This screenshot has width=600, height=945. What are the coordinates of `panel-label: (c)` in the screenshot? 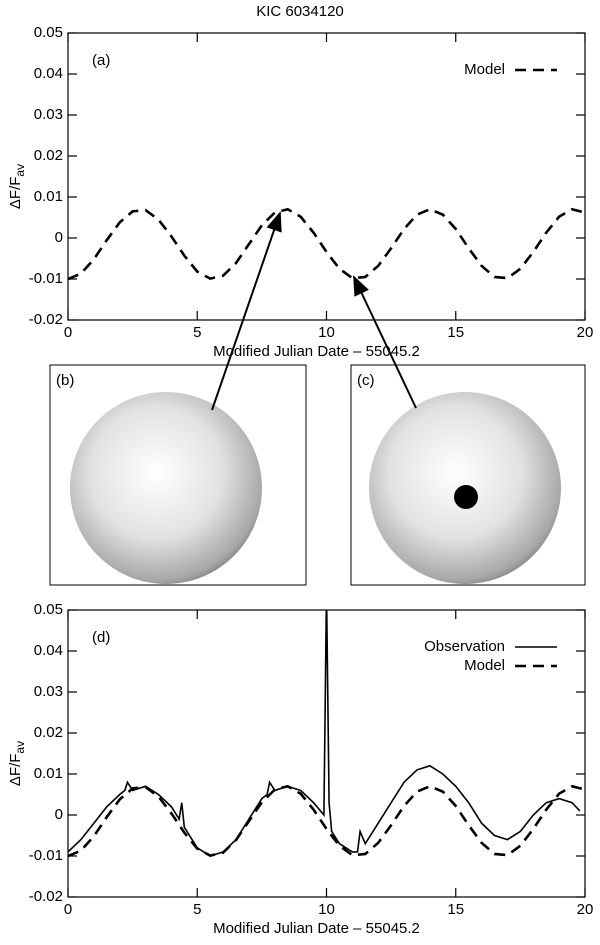 It's located at (366, 380).